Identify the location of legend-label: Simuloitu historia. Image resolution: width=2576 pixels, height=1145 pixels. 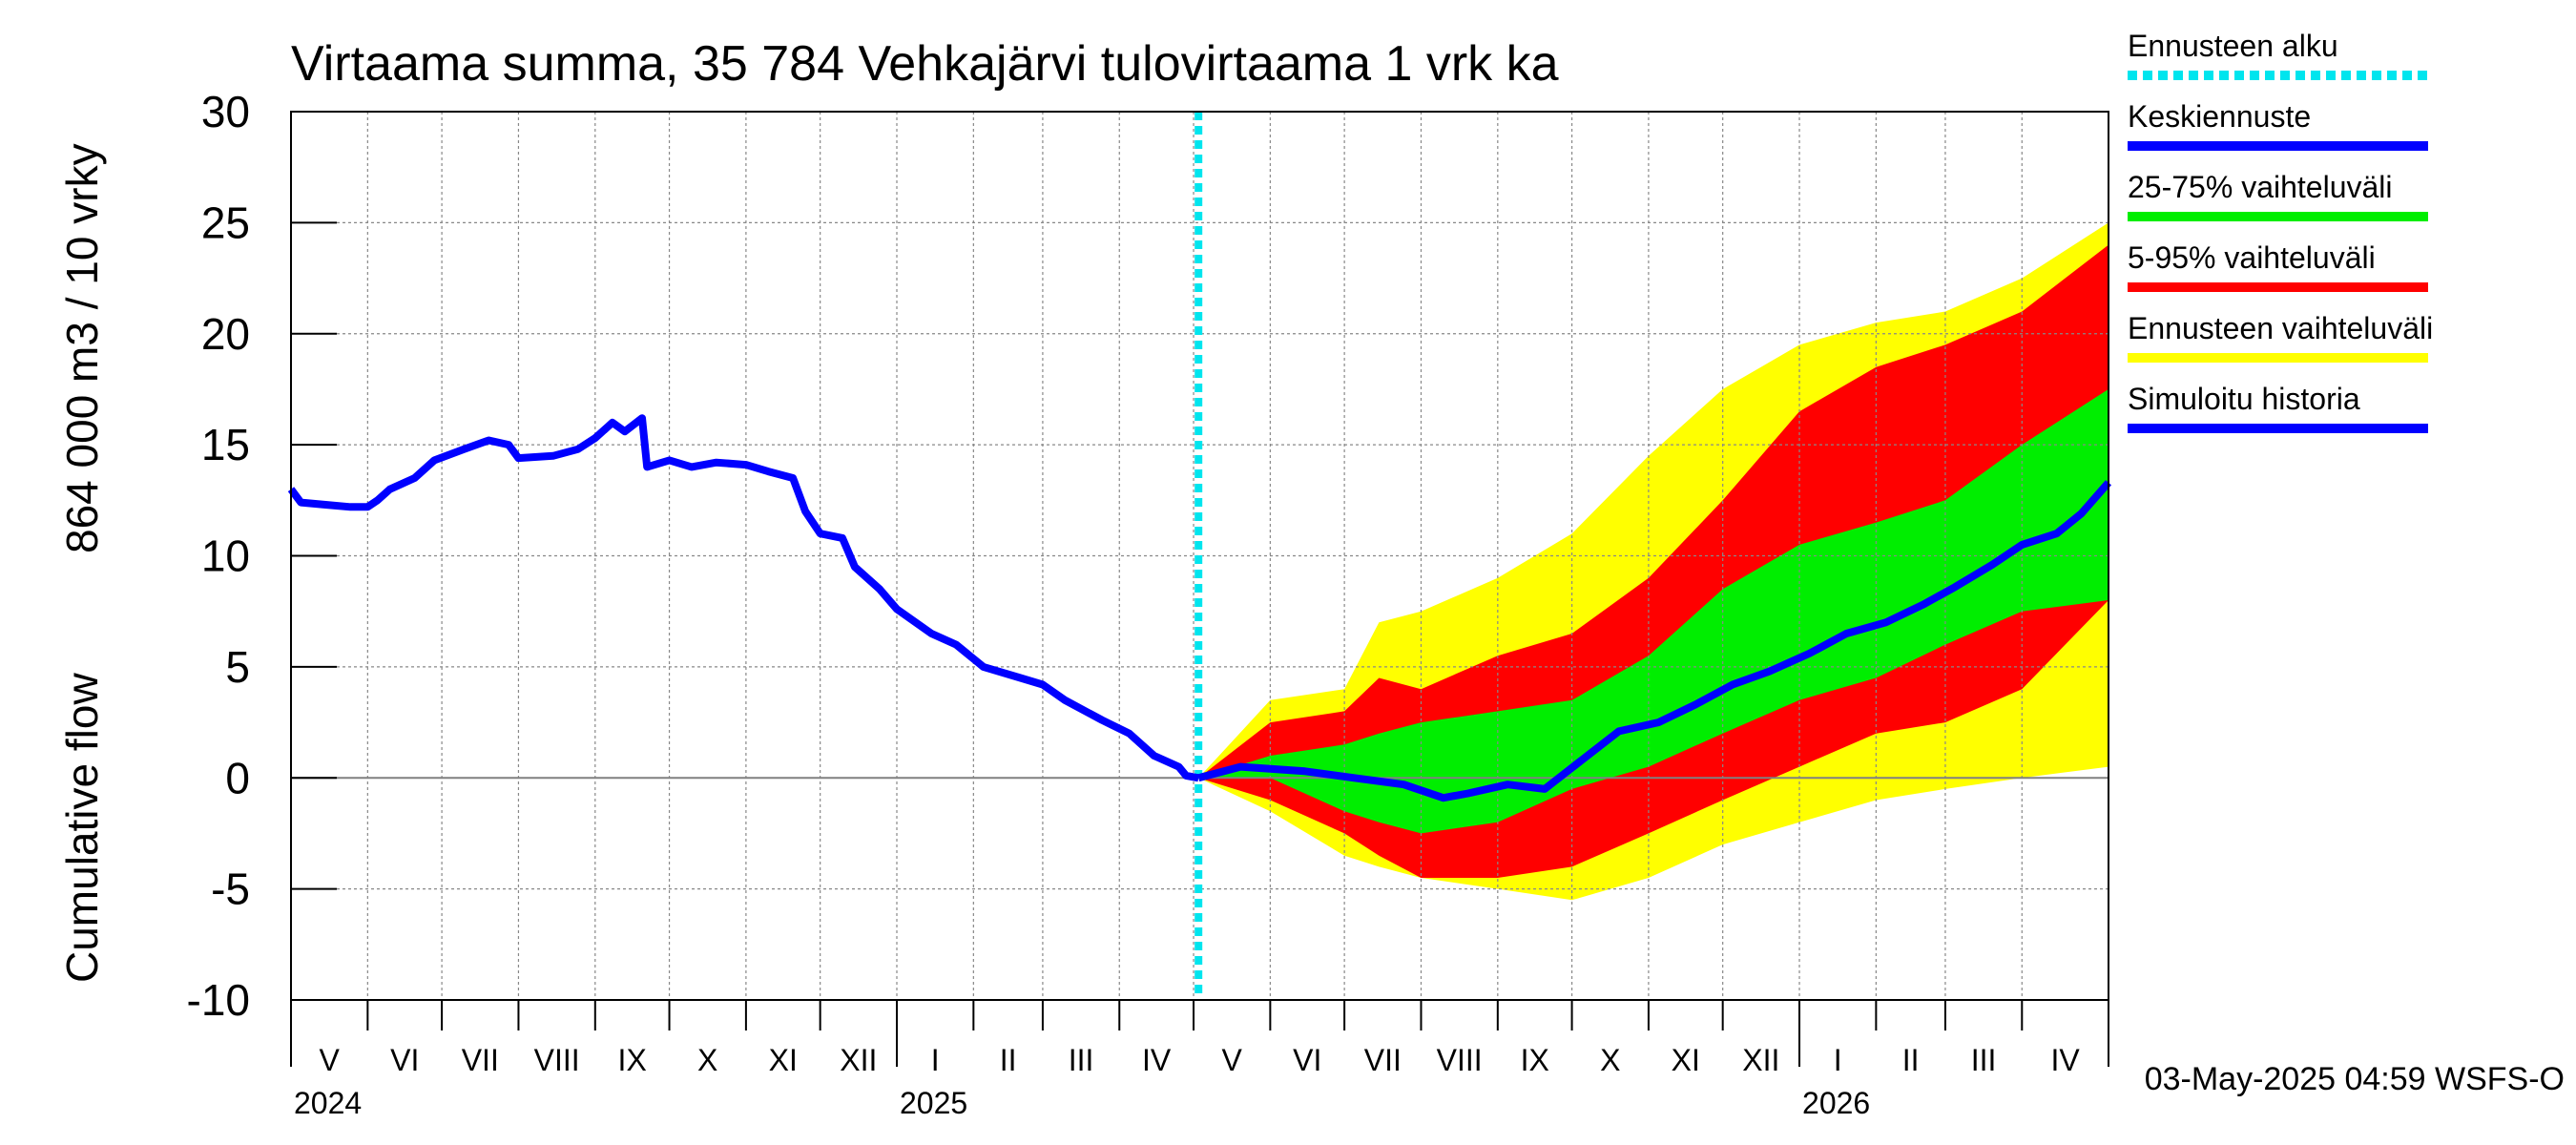
(2244, 399).